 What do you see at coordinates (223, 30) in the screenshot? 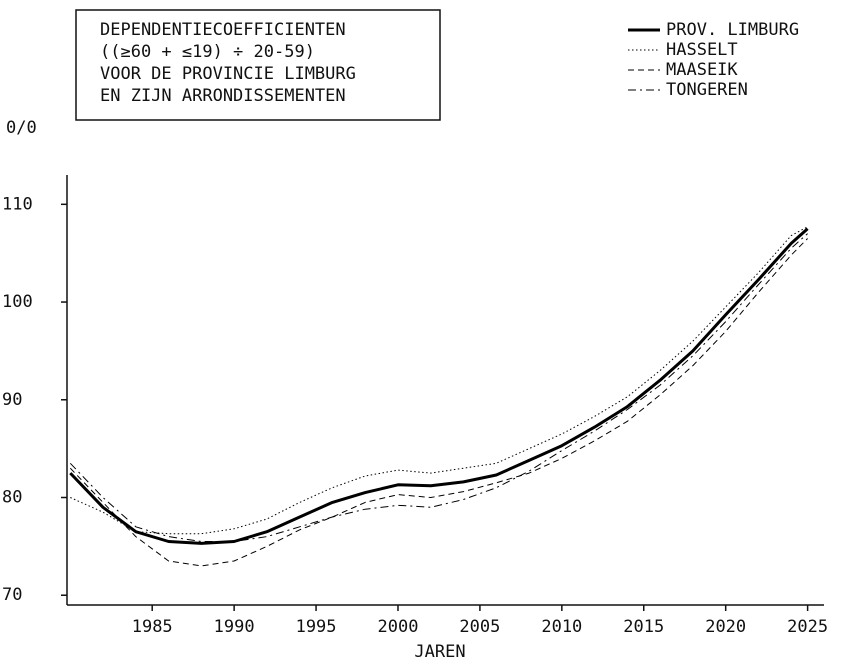
I see `chart-title: DEPENDENTIECOEFFICIENTEN` at bounding box center [223, 30].